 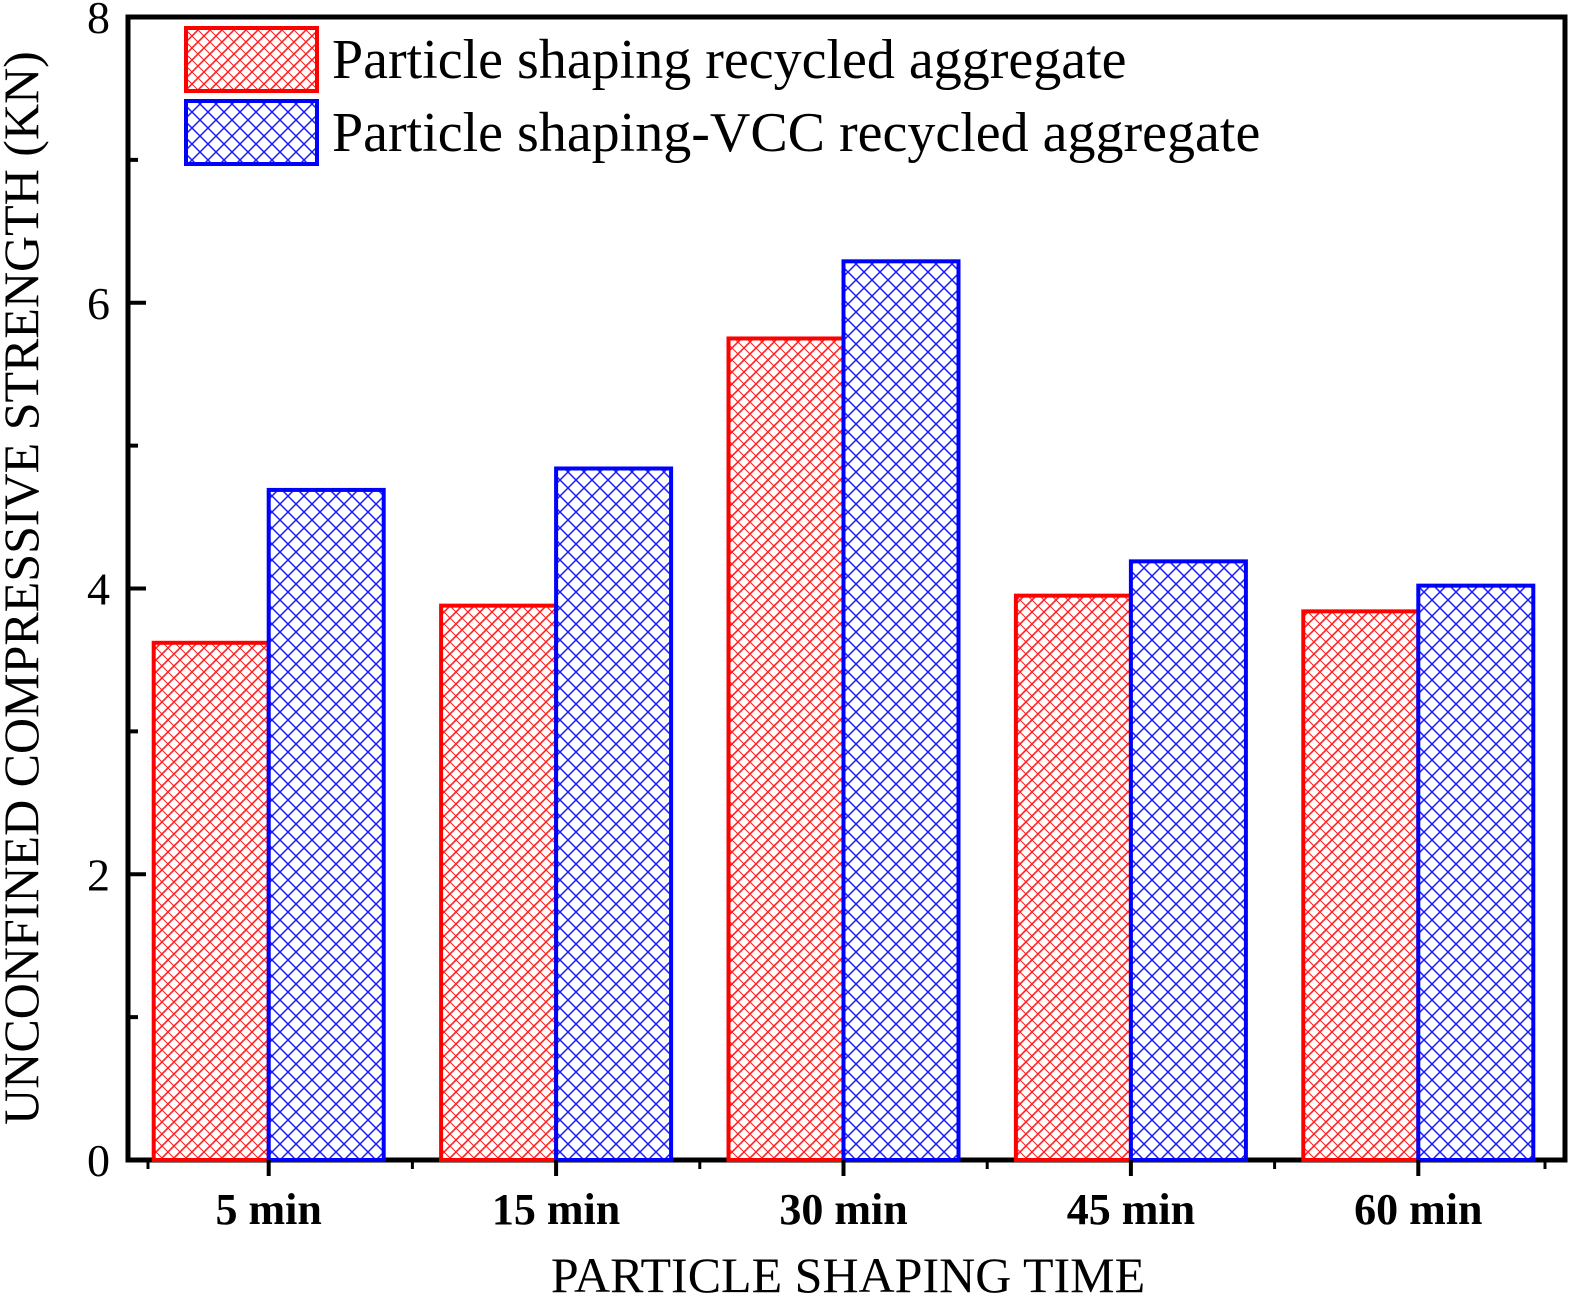 I want to click on x-axis-title: PARTICLE SHAPING TIME, so click(x=848, y=1275).